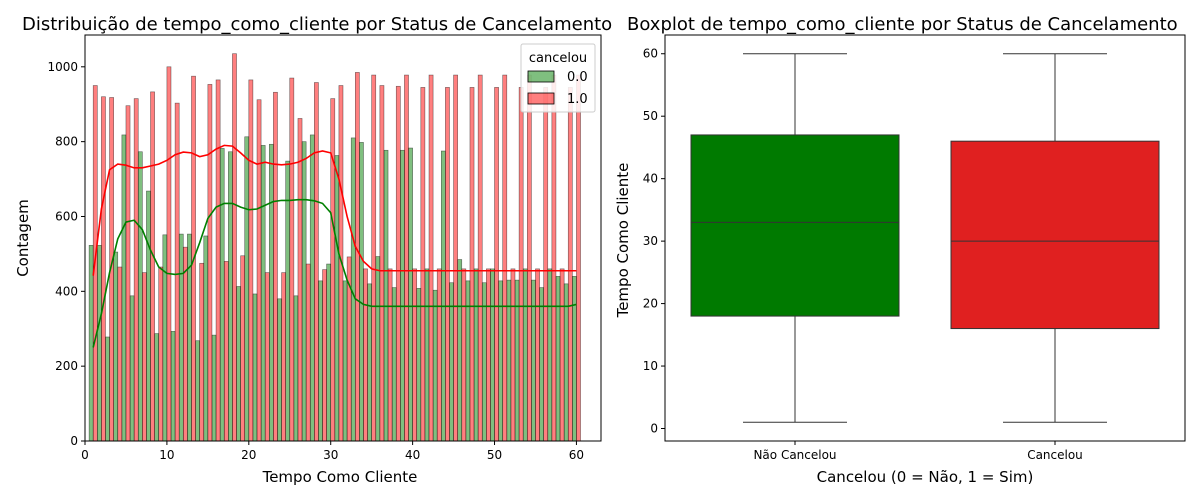 Image resolution: width=1200 pixels, height=504 pixels. Describe the element at coordinates (918, 451) in the screenshot. I see `boxplot-x-ticks: Não Cancelou Cancelou` at that location.